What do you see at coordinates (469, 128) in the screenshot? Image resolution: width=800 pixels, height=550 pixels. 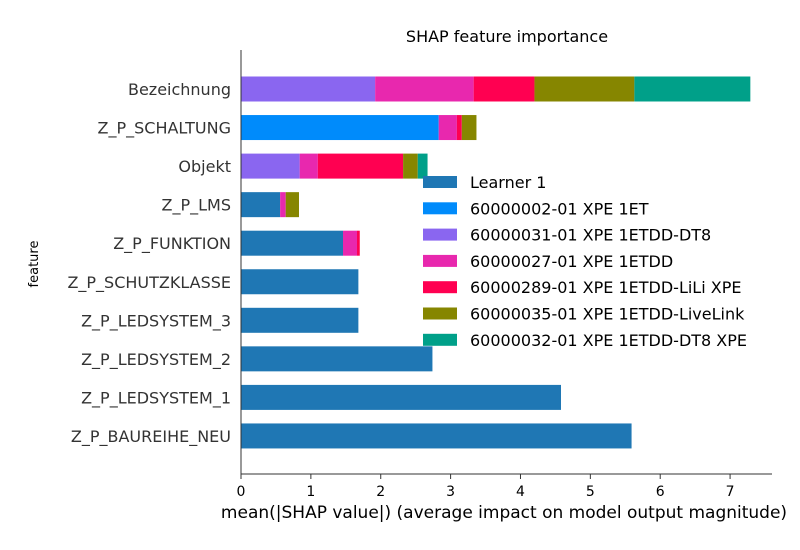 I see `bar-z-p-schaltung-60000035-01-xpe-1etdd-livelink` at bounding box center [469, 128].